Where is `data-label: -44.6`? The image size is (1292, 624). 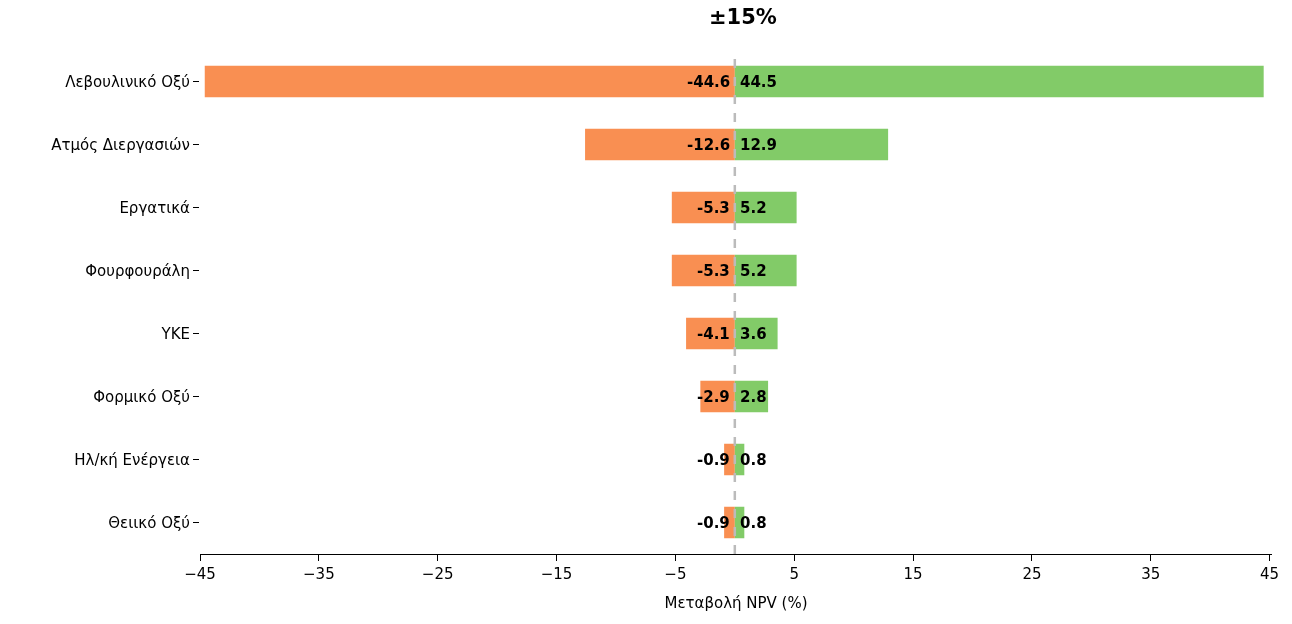
data-label: -44.6 is located at coordinates (709, 82).